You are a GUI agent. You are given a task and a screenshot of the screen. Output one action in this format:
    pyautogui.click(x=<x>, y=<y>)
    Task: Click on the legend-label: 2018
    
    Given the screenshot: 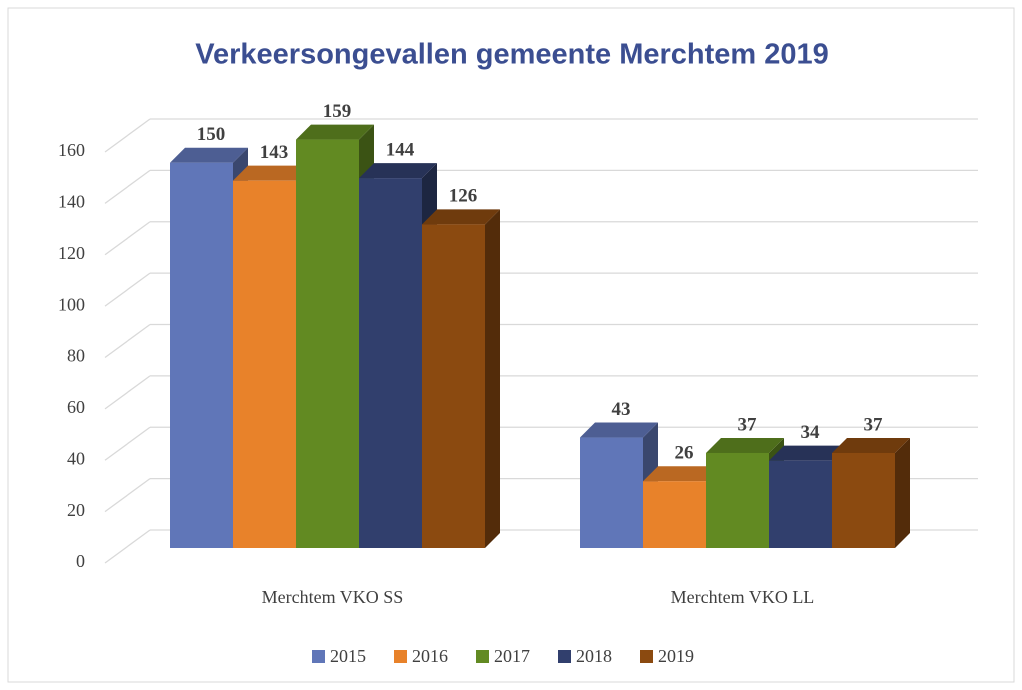 What is the action you would take?
    pyautogui.click(x=594, y=656)
    